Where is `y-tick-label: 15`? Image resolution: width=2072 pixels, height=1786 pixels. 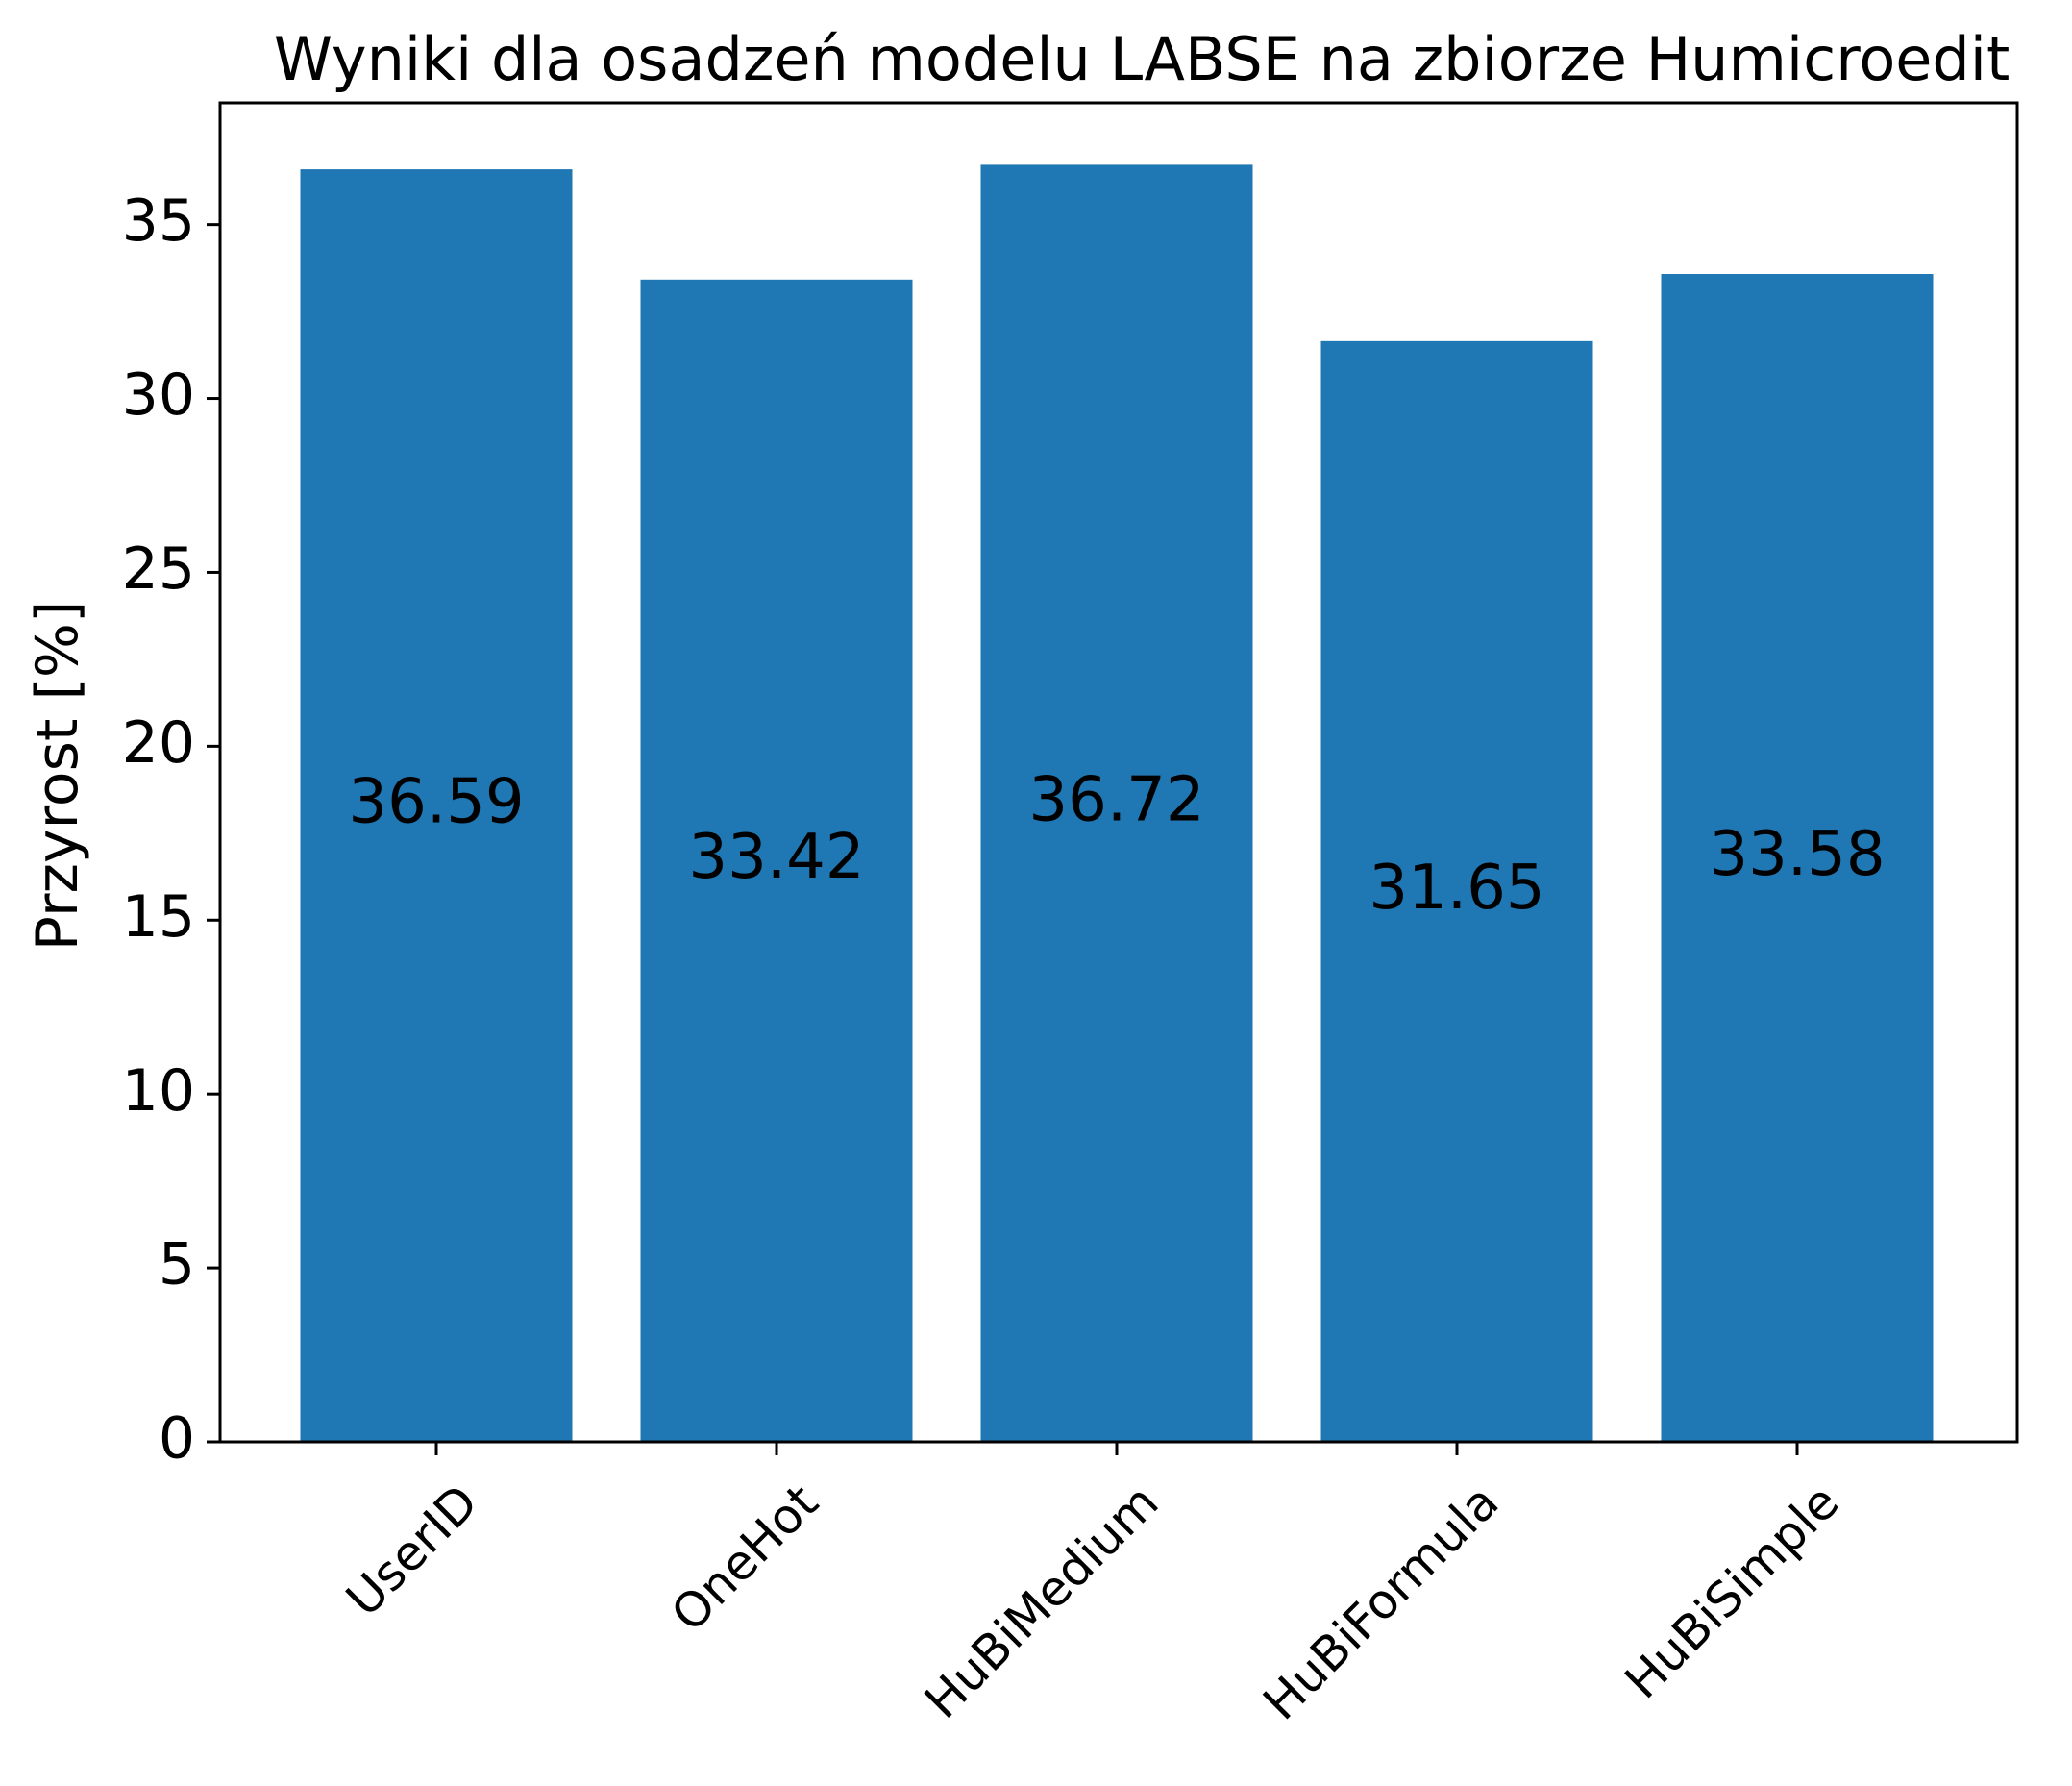
y-tick-label: 15 is located at coordinates (158, 917).